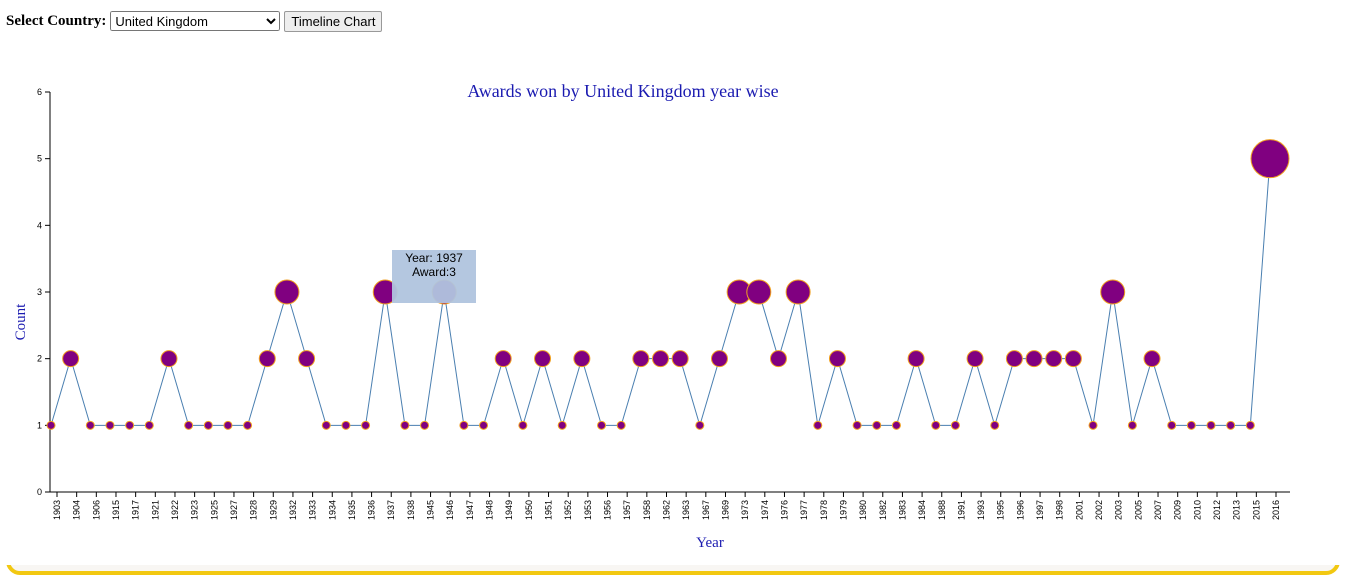  What do you see at coordinates (622, 91) in the screenshot?
I see `chart-title: Awards won by United Kingdom year wise` at bounding box center [622, 91].